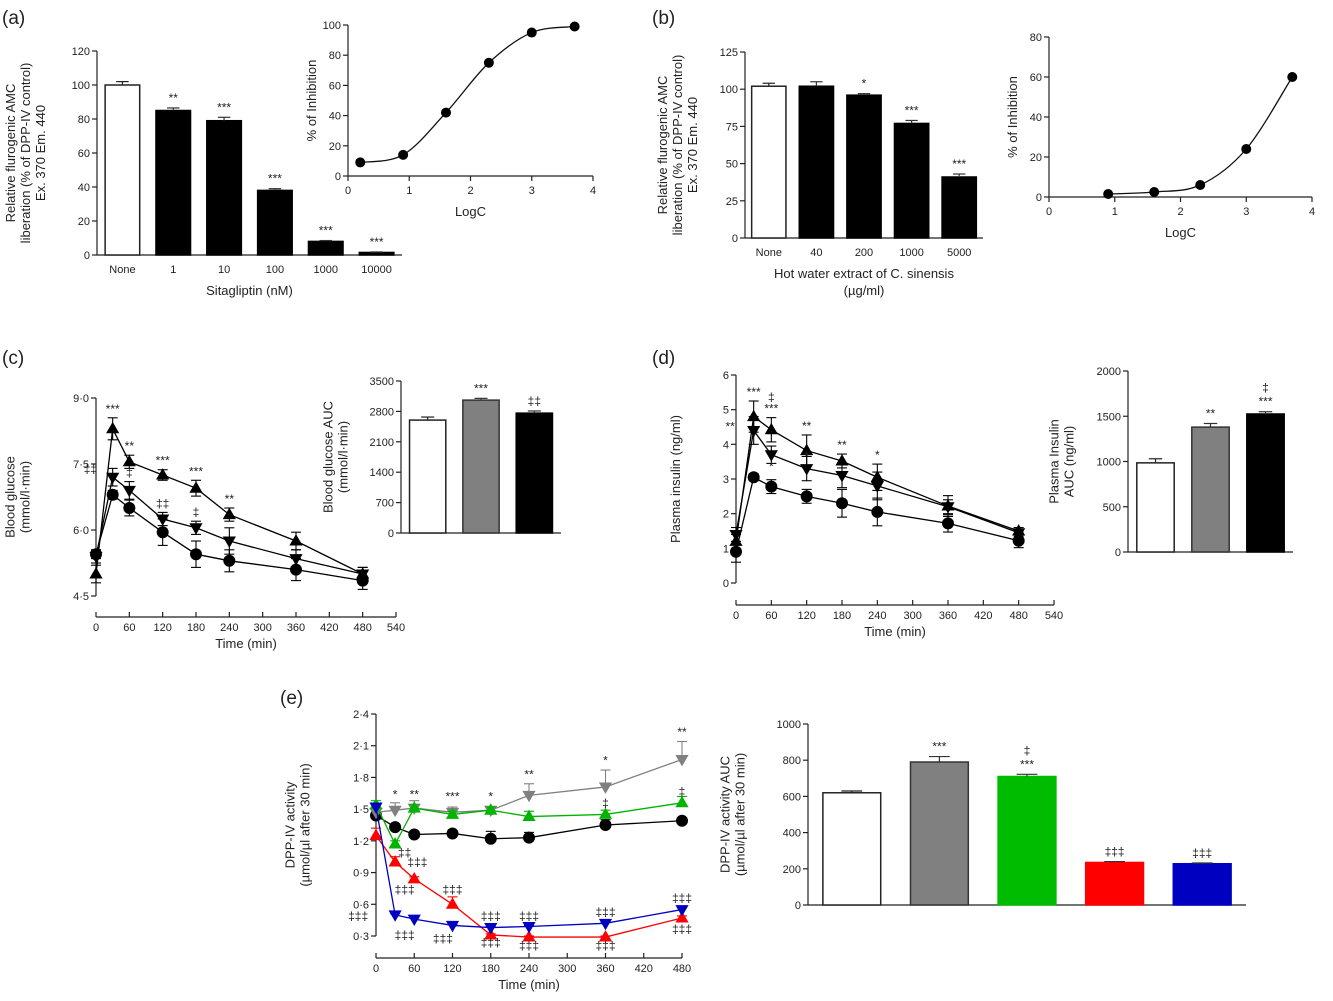  Describe the element at coordinates (692, 145) in the screenshot. I see `y-axis-label: Ex. 370 Em. 440` at that location.